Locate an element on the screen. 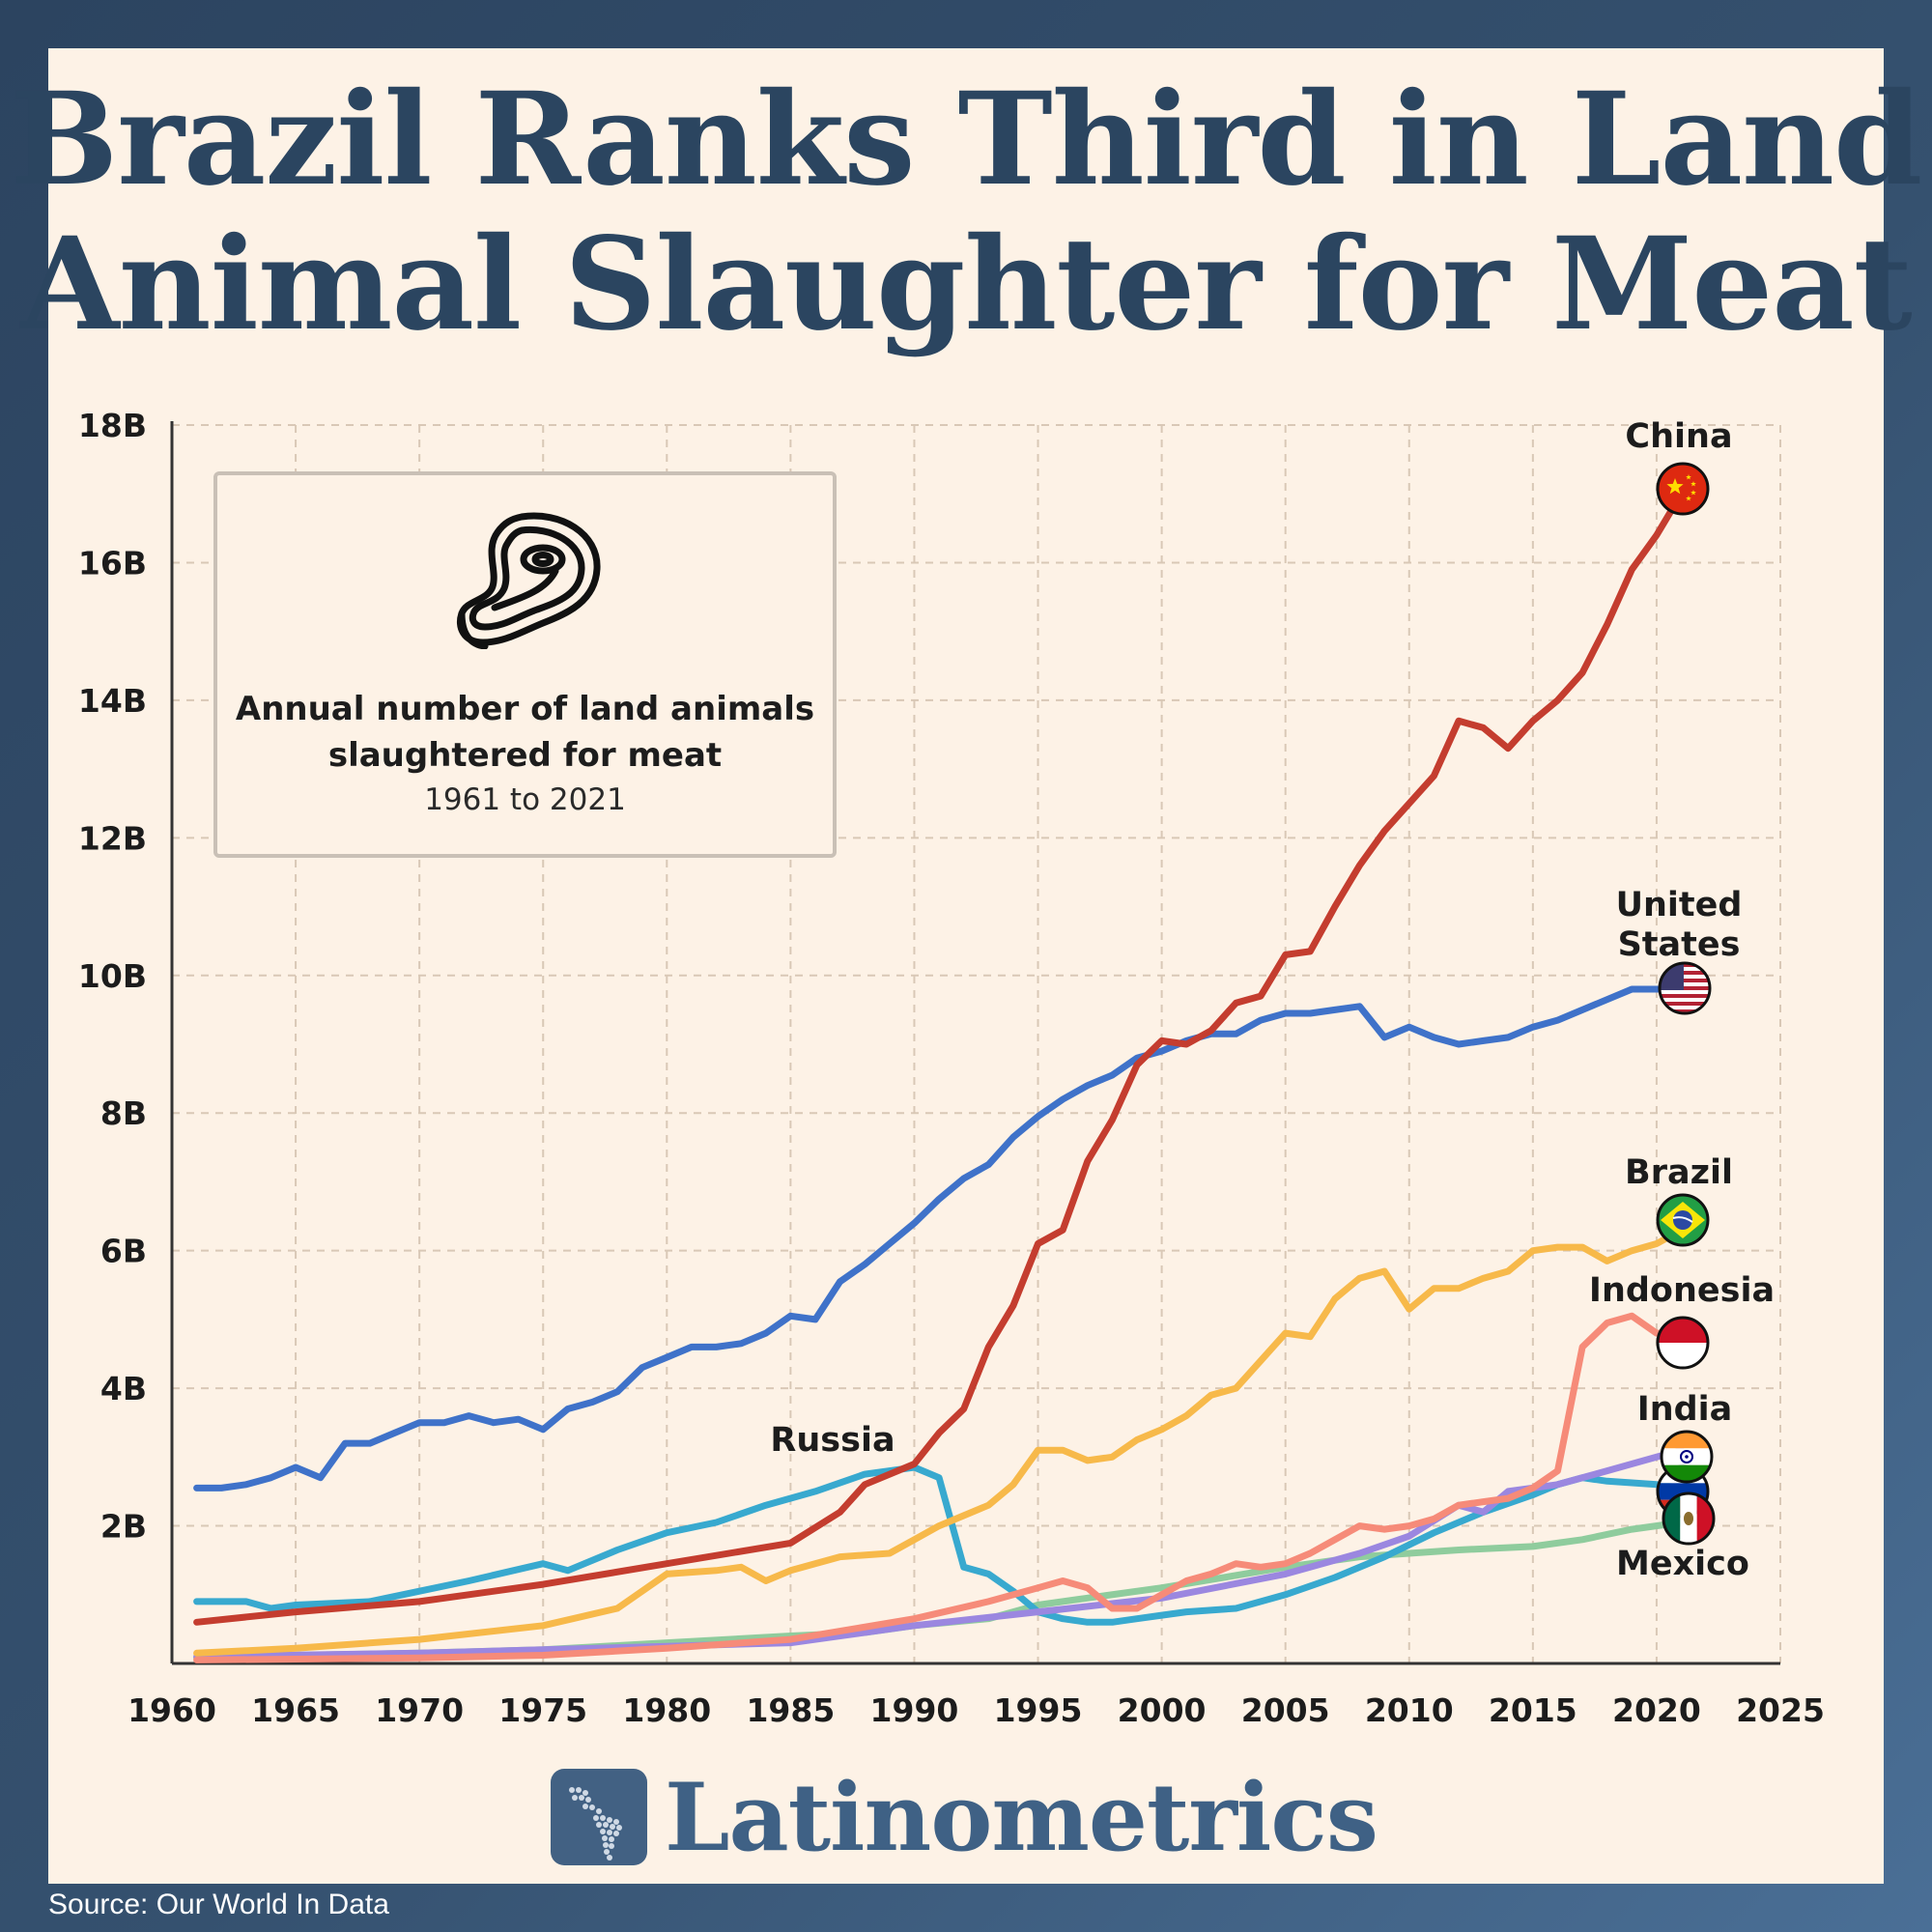  us-flag-icon is located at coordinates (1685, 988).